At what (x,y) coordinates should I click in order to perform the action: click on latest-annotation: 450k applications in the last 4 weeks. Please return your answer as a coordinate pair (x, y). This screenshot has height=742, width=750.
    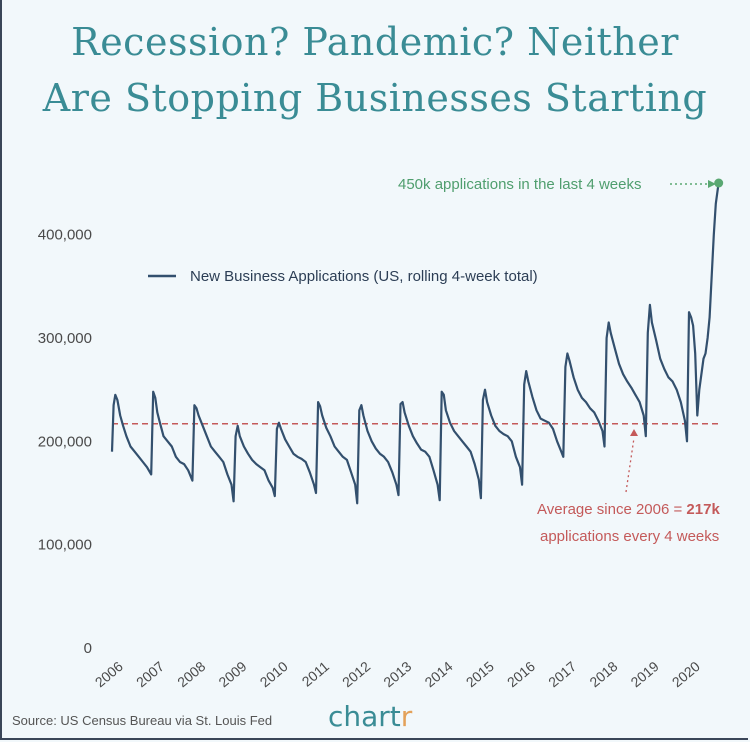
    Looking at the image, I should click on (557, 184).